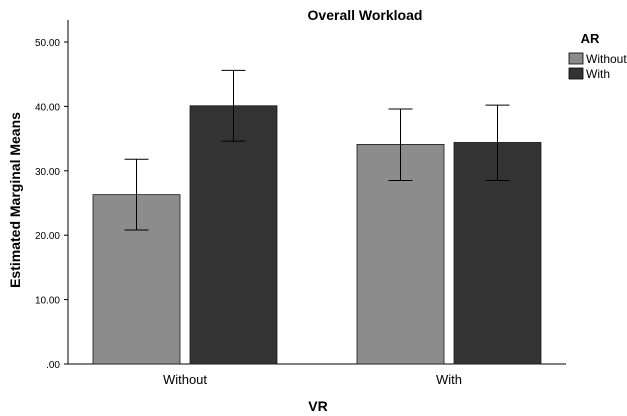 Image resolution: width=627 pixels, height=416 pixels. I want to click on legend-title: AR, so click(590, 38).